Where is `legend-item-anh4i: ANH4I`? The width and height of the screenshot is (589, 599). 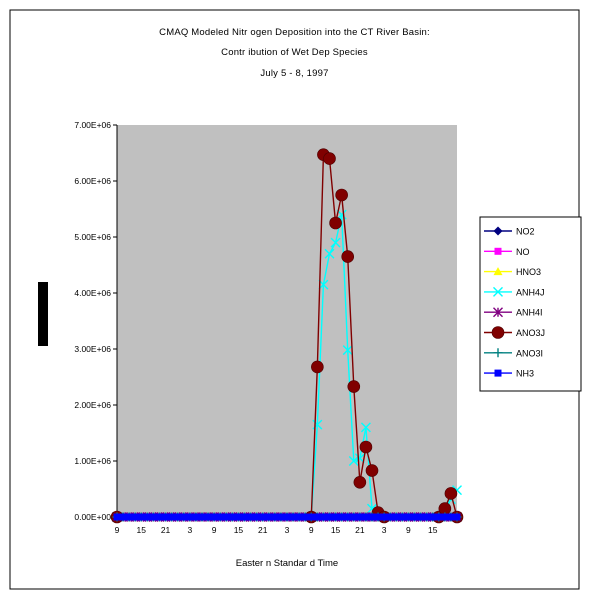
legend-item-anh4i: ANH4I is located at coordinates (513, 312).